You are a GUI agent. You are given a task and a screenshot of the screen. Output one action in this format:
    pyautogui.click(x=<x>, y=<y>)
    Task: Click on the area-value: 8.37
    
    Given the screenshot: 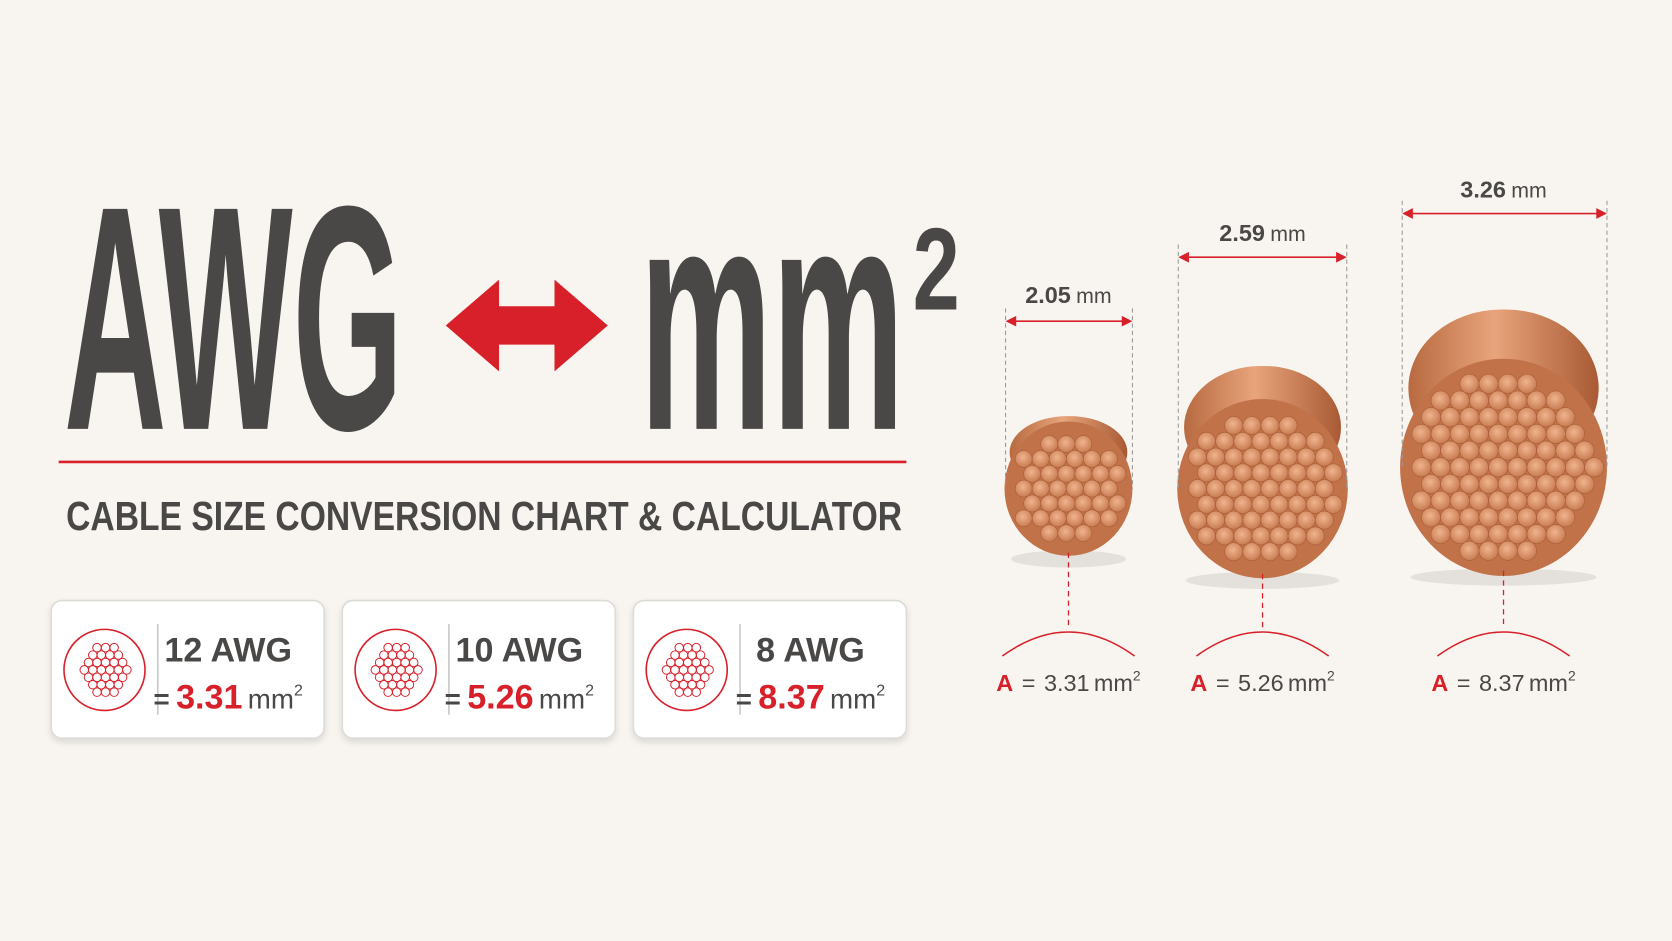 What is the action you would take?
    pyautogui.click(x=1502, y=683)
    